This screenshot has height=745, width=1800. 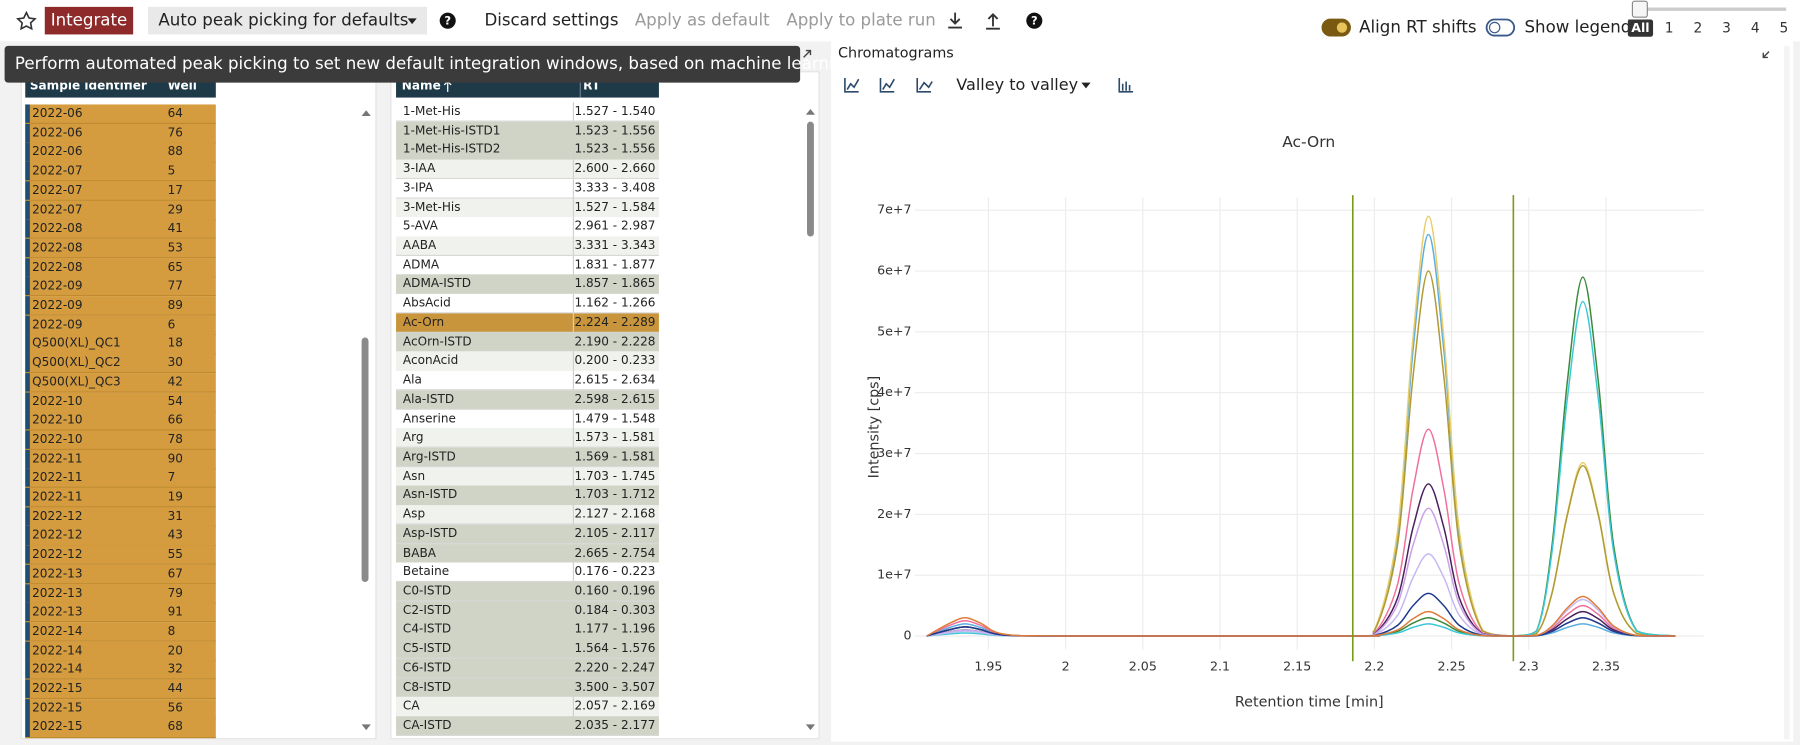 What do you see at coordinates (551, 20) in the screenshot?
I see `discard-button: Discard settings` at bounding box center [551, 20].